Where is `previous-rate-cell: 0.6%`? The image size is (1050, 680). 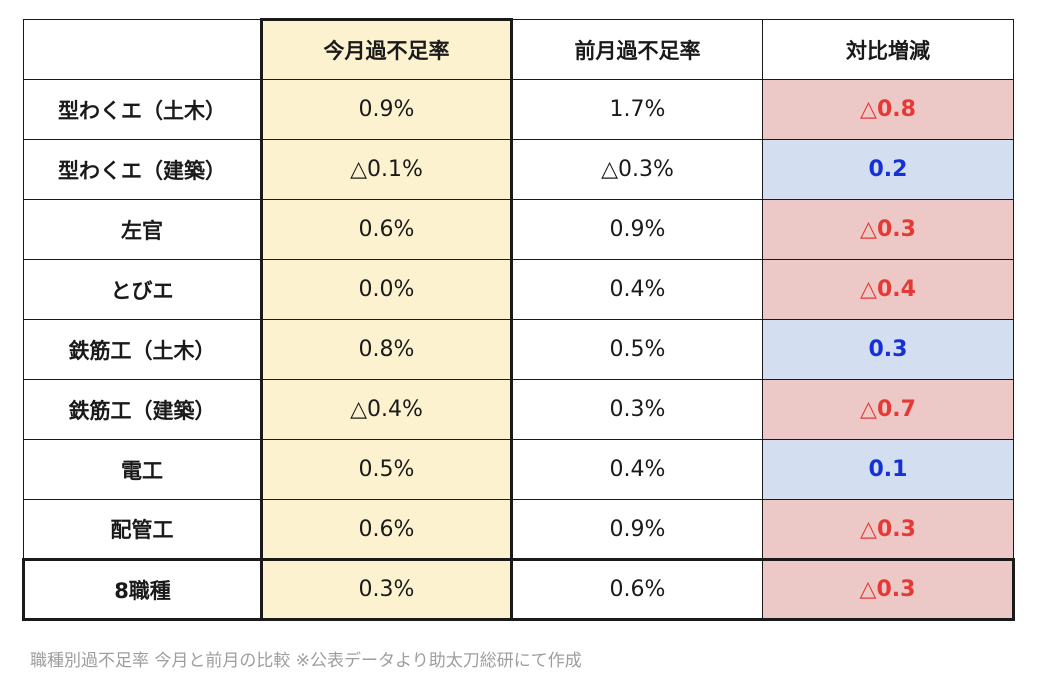
previous-rate-cell: 0.6% is located at coordinates (637, 589).